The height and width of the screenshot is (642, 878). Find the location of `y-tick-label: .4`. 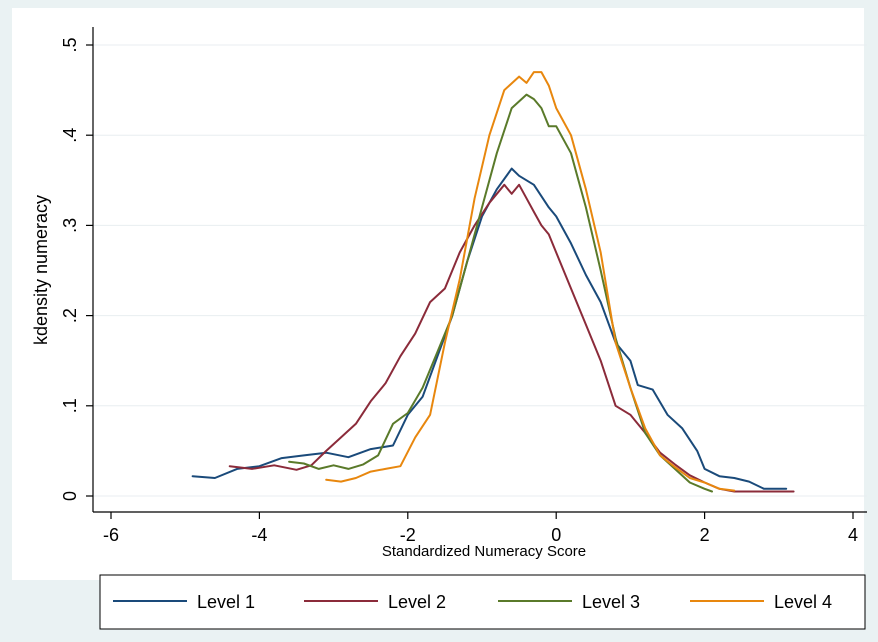

y-tick-label: .4 is located at coordinates (70, 135).